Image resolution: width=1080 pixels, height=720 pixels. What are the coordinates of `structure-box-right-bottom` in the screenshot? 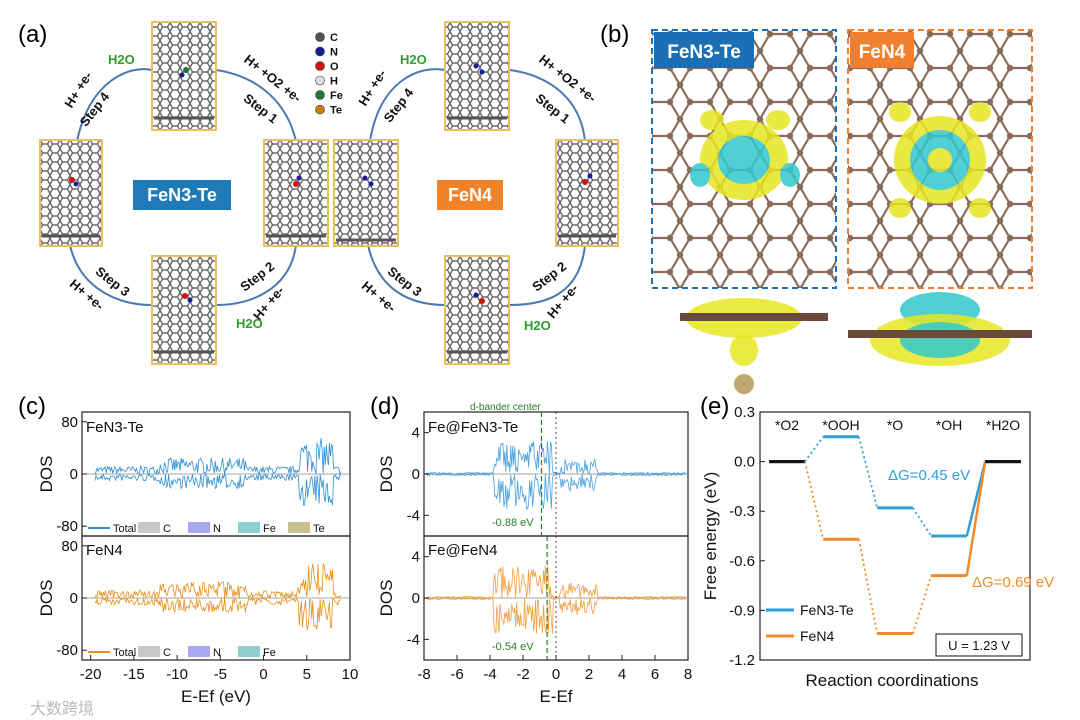 It's located at (477, 310).